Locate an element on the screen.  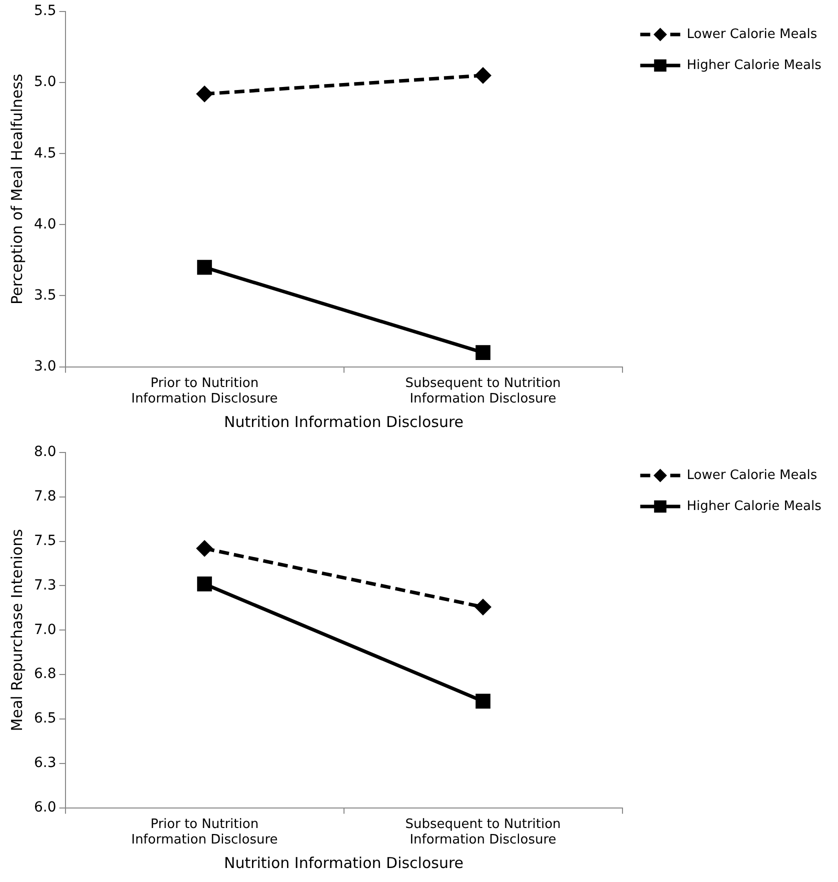
y-tick-label: 3.5 is located at coordinates (45, 295).